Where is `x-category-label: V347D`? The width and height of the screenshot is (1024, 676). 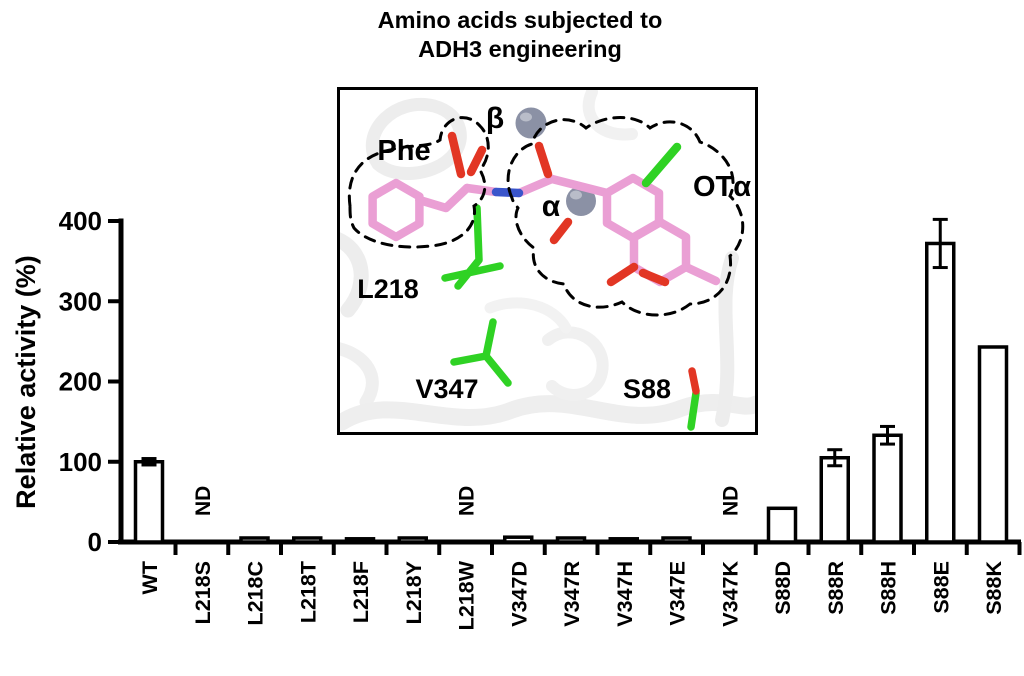 x-category-label: V347D is located at coordinates (519, 594).